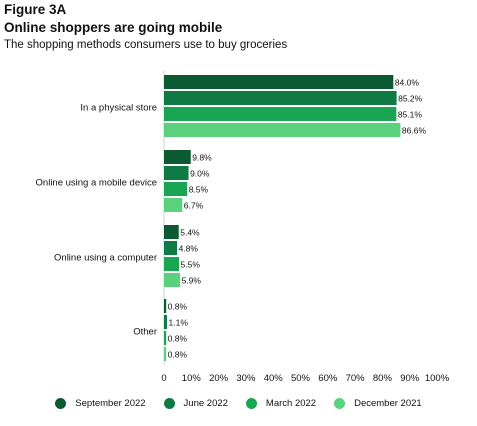 Image resolution: width=477 pixels, height=426 pixels. Describe the element at coordinates (35, 9) in the screenshot. I see `figure-label: Figure 3A` at that location.